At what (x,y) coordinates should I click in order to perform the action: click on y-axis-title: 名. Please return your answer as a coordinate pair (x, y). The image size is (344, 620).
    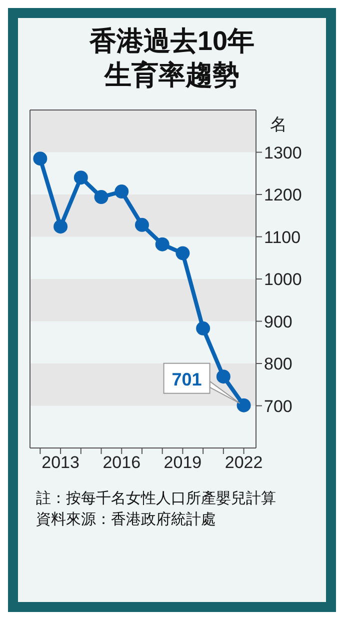
    Looking at the image, I should click on (278, 124).